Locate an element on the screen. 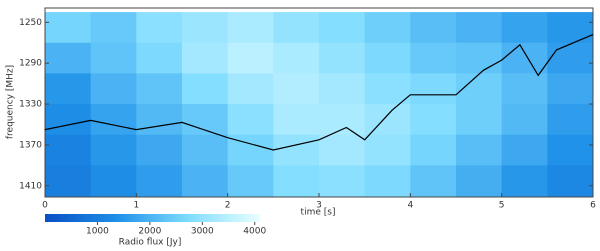 The height and width of the screenshot is (251, 600). x-tick-label: 1 is located at coordinates (136, 206).